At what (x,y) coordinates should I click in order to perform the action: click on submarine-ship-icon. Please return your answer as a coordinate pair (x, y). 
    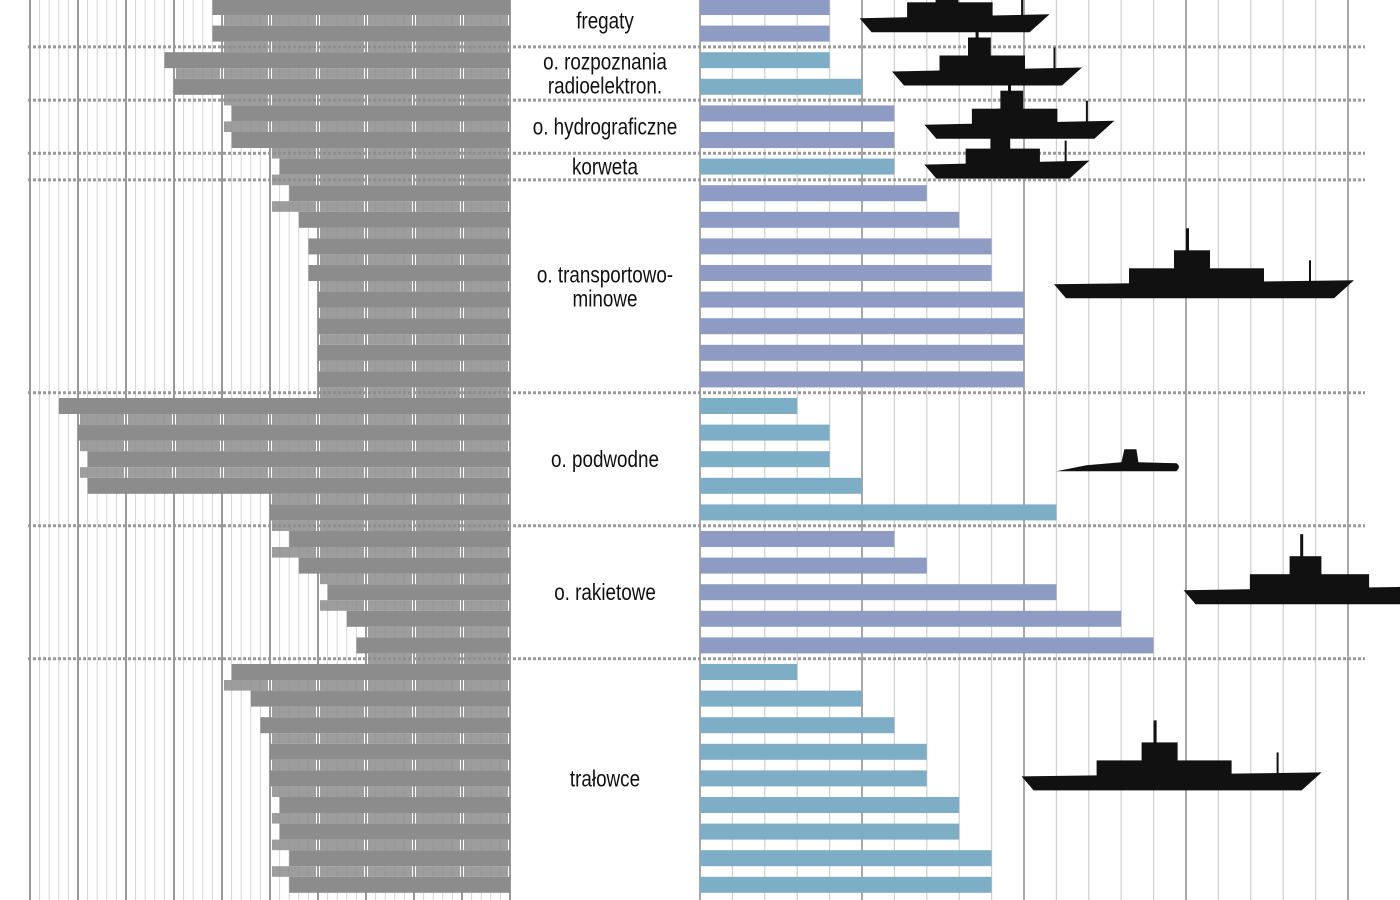
    Looking at the image, I should click on (1117, 460).